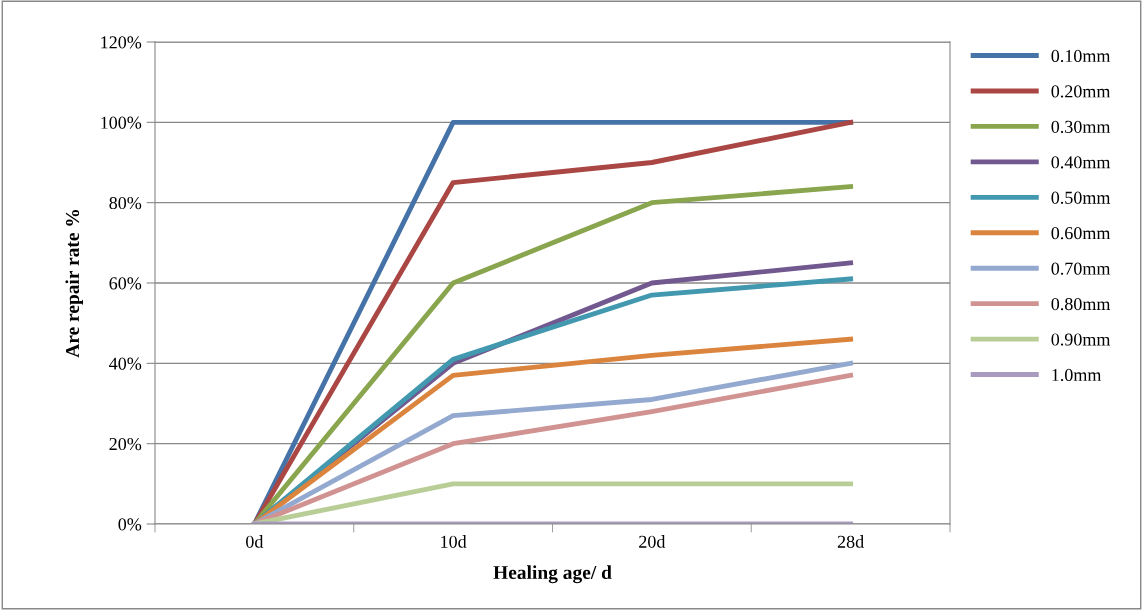 The width and height of the screenshot is (1143, 610). I want to click on y-tick-label: 120%, so click(121, 42).